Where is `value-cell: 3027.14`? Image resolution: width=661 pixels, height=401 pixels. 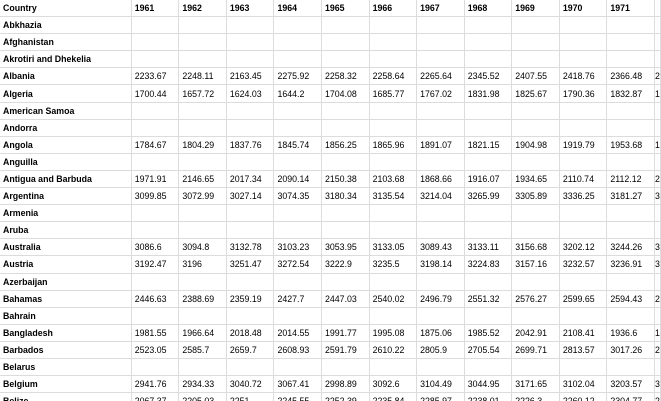
value-cell: 3027.14 is located at coordinates (250, 196).